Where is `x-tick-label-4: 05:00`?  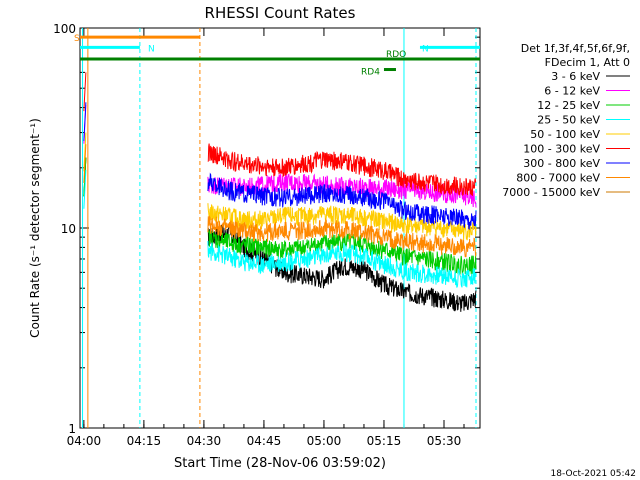
x-tick-label-4: 05:00 is located at coordinates (324, 441).